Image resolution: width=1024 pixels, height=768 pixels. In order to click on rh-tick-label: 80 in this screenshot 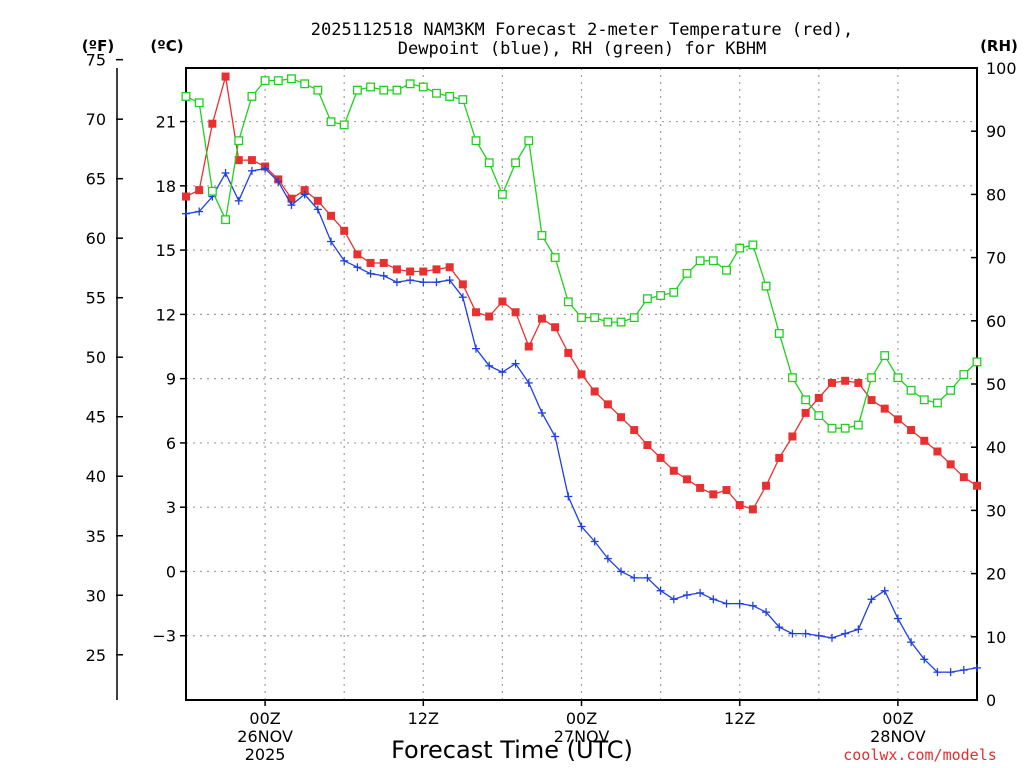, I will do `click(996, 194)`.